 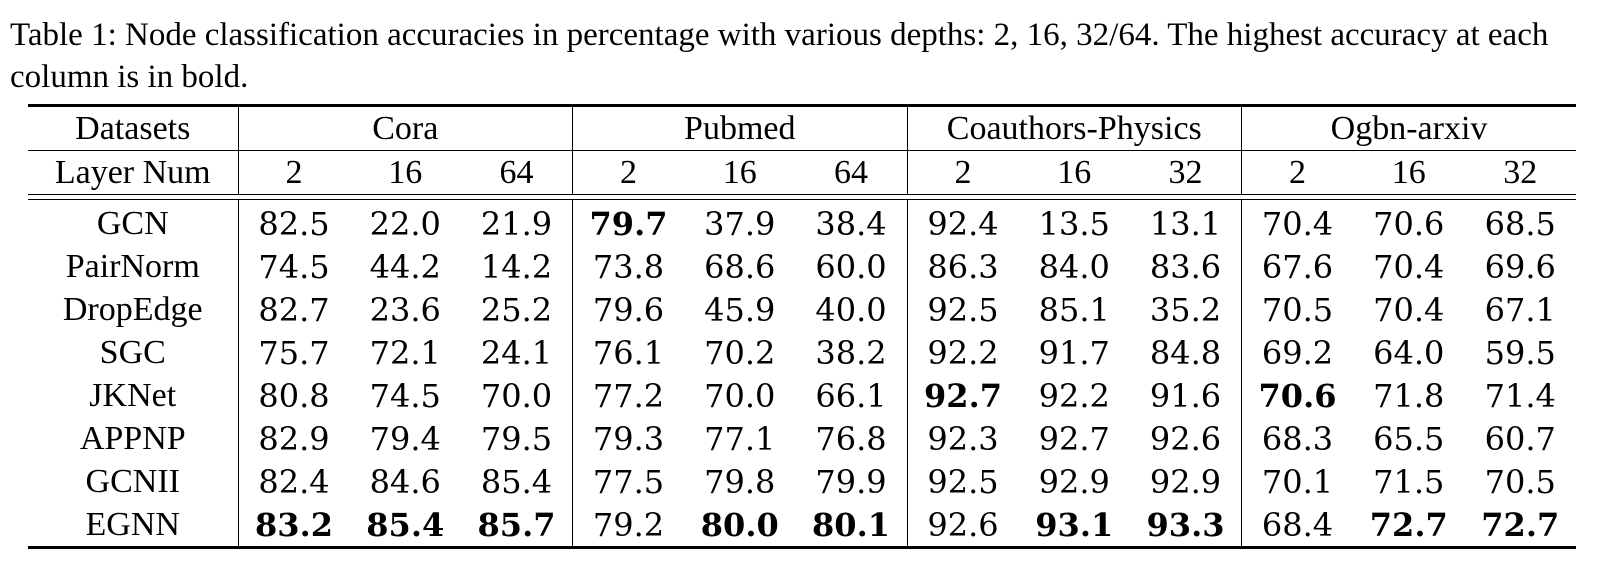 What do you see at coordinates (963, 223) in the screenshot?
I see `accuracy-cell: 92.4` at bounding box center [963, 223].